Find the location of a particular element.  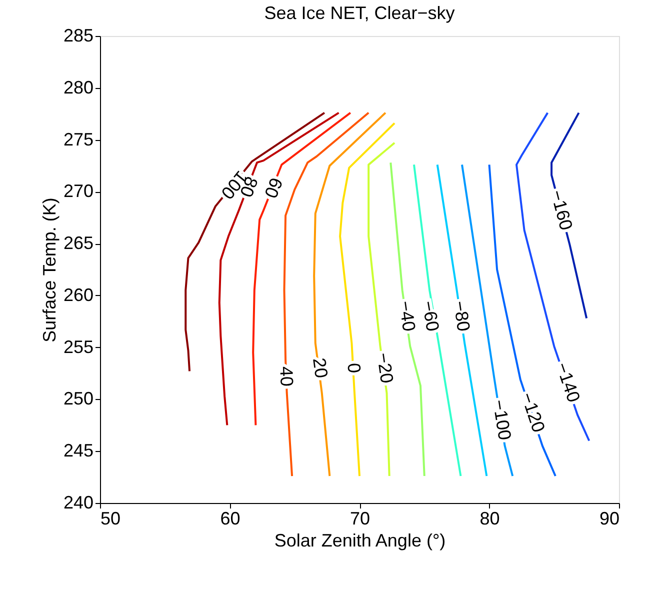

annotation: −120 is located at coordinates (533, 412).